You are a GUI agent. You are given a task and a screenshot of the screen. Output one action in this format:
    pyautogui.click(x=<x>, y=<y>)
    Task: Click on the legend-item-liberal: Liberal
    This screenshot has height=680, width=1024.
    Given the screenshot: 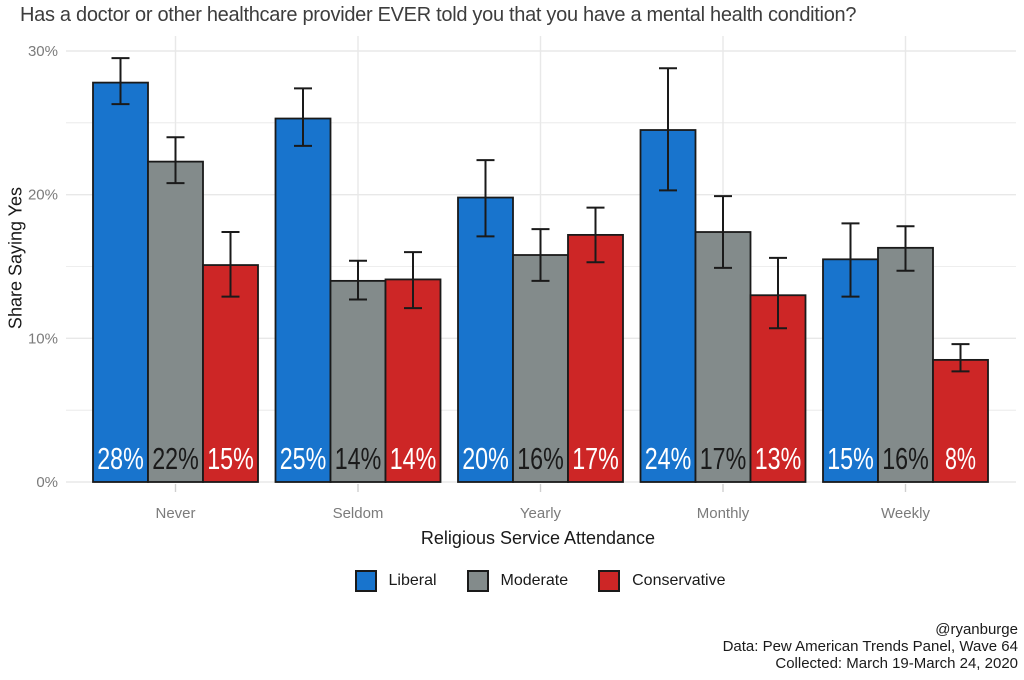 What is the action you would take?
    pyautogui.click(x=395, y=581)
    